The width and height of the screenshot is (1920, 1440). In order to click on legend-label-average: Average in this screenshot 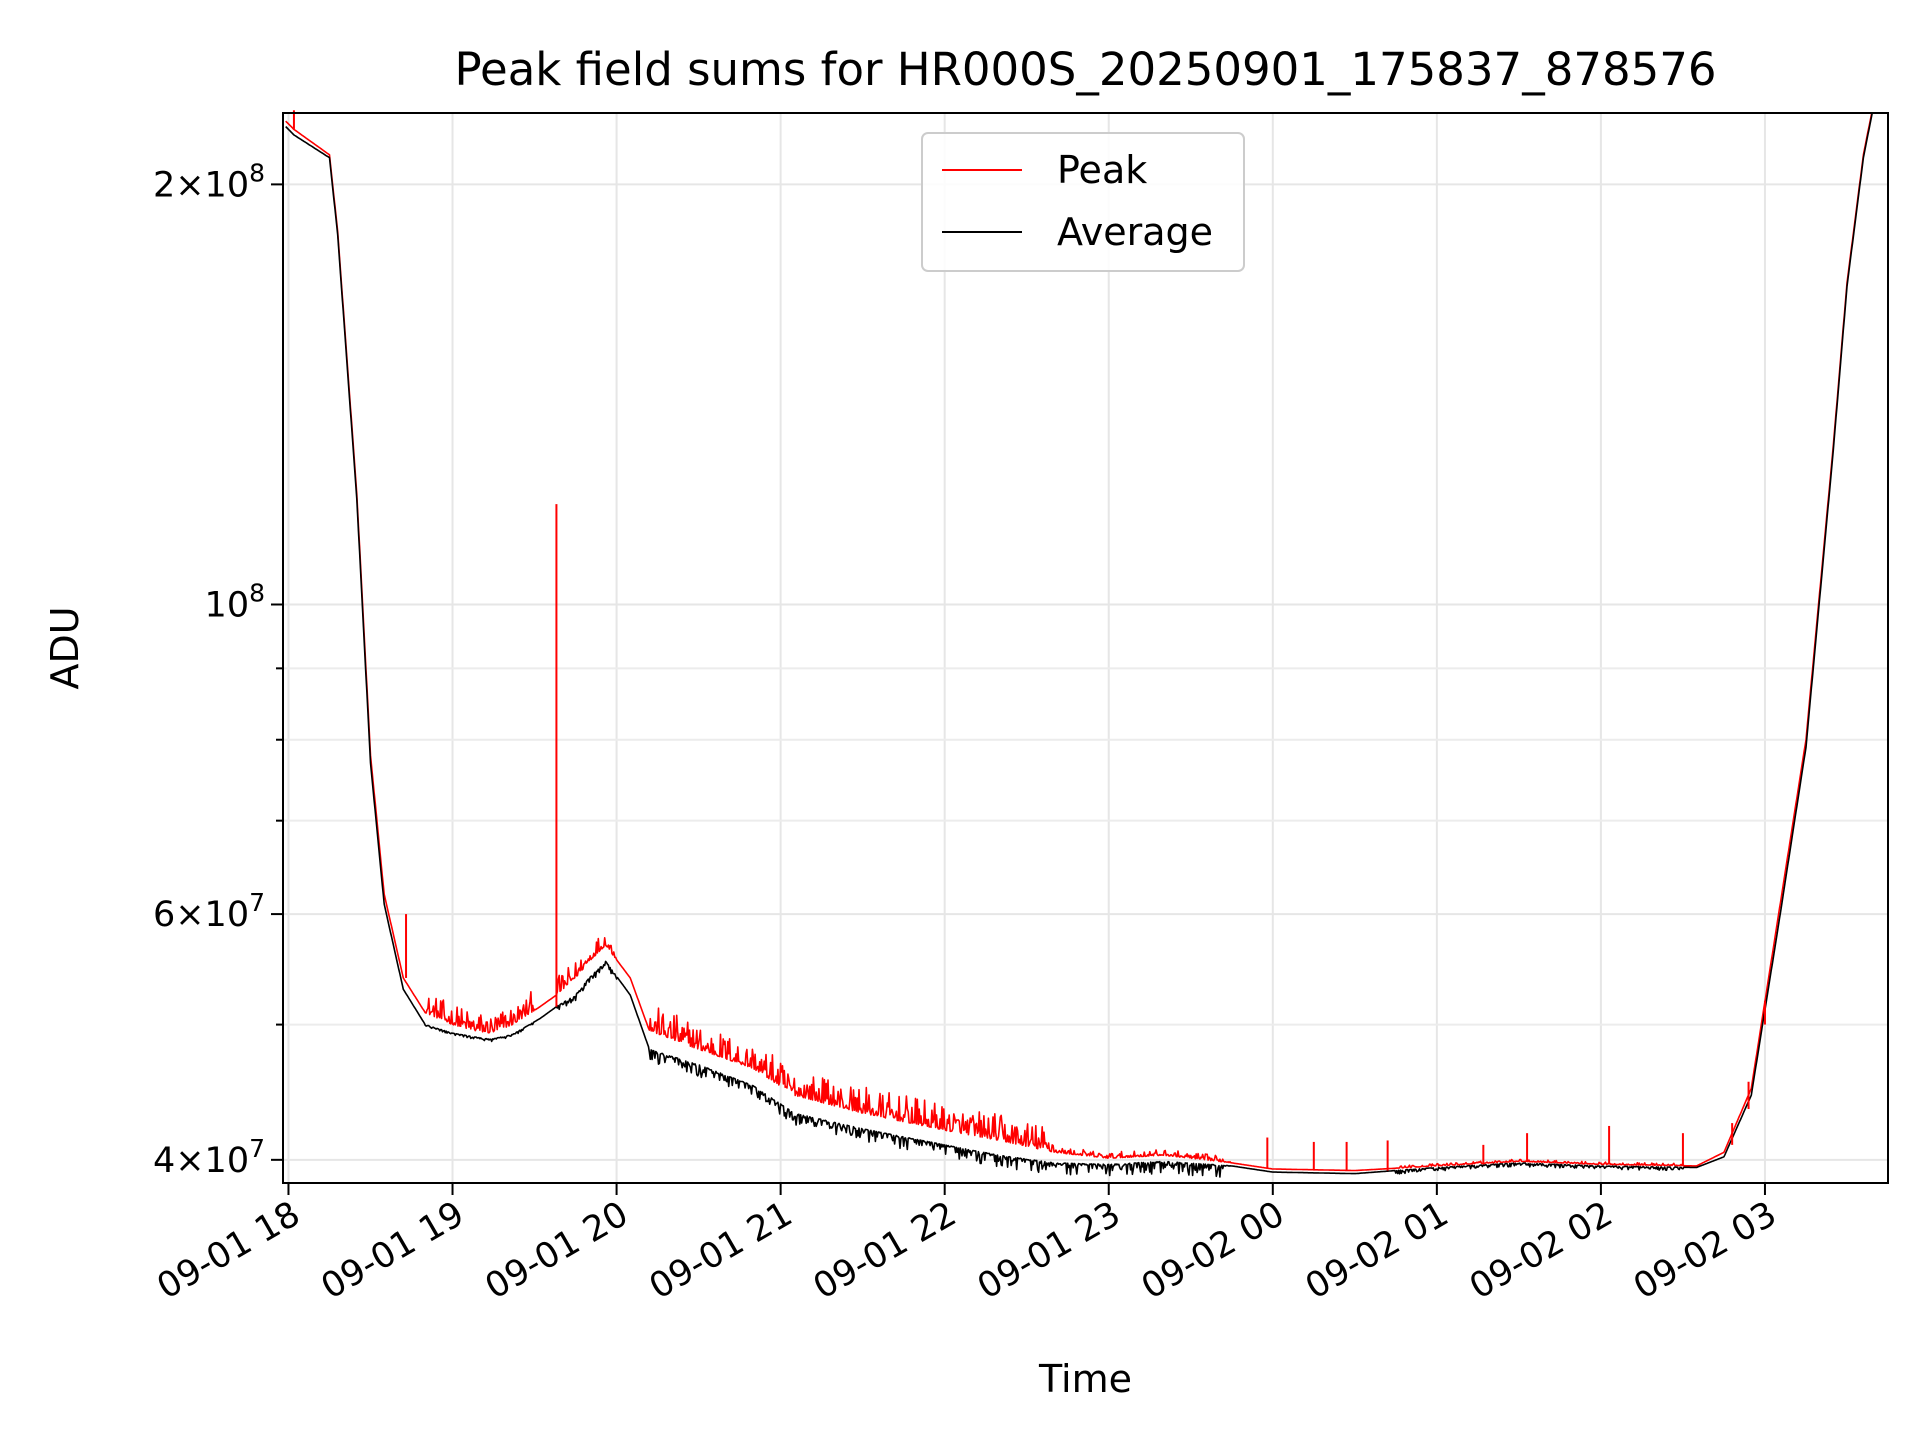, I will do `click(1135, 232)`.